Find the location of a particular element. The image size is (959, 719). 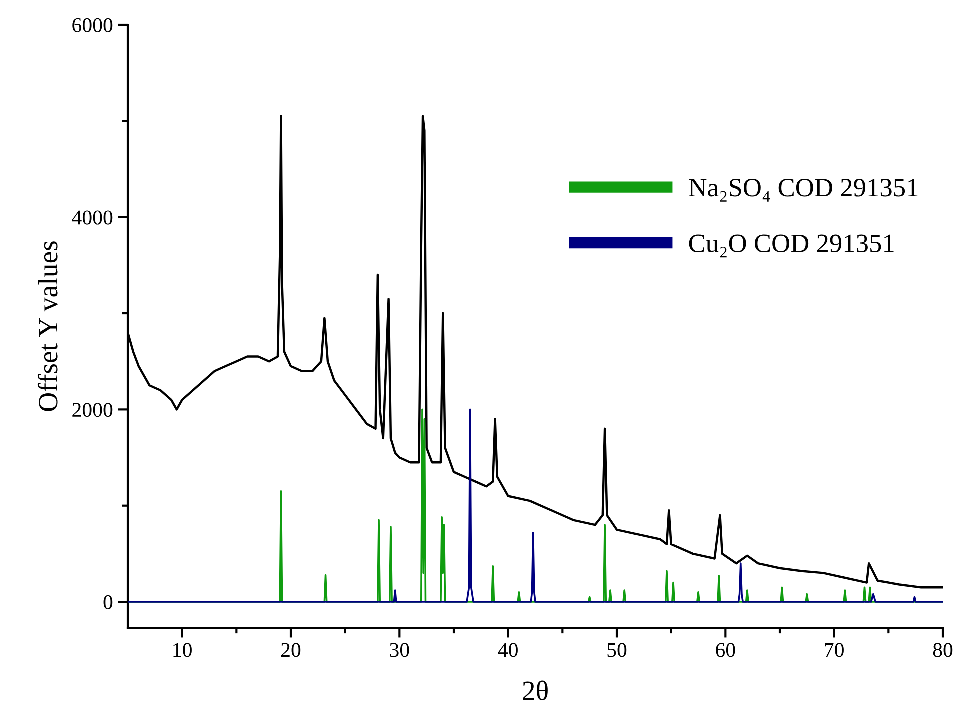

x-tick-label: 20 is located at coordinates (291, 650).